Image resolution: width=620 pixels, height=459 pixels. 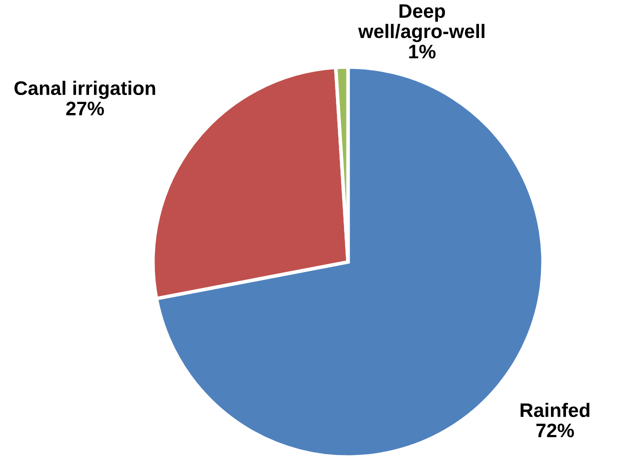 What do you see at coordinates (422, 51) in the screenshot?
I see `data-label: 1%` at bounding box center [422, 51].